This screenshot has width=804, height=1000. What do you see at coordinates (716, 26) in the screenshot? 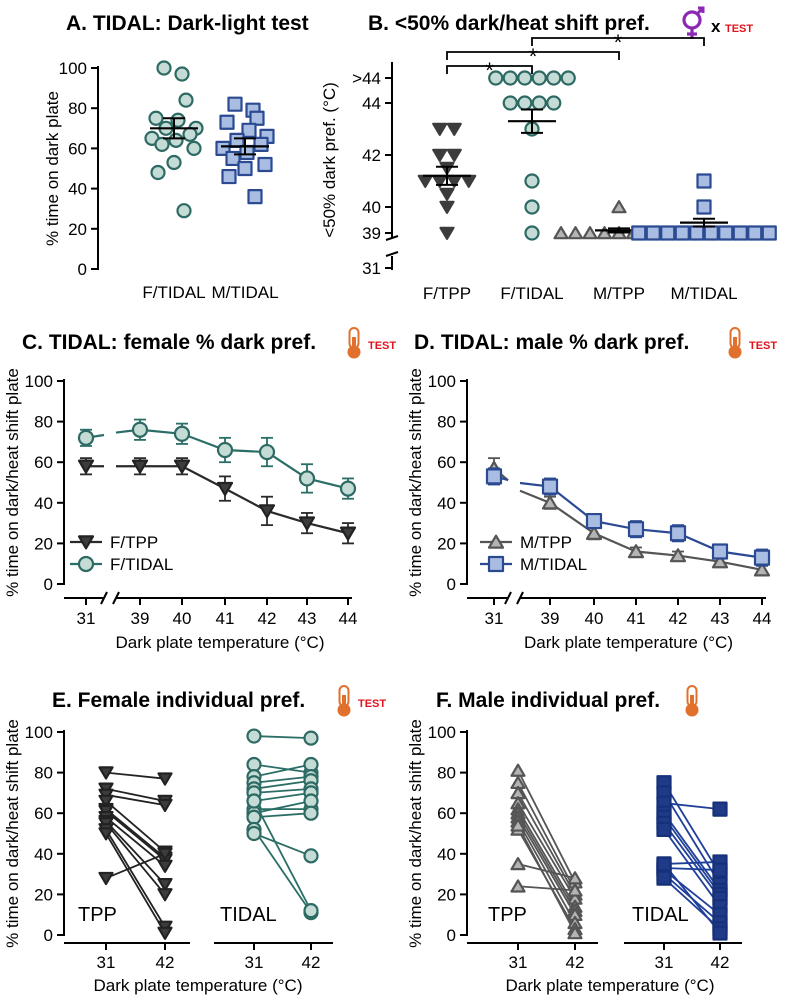
I see `interaction-x-label: x` at bounding box center [716, 26].